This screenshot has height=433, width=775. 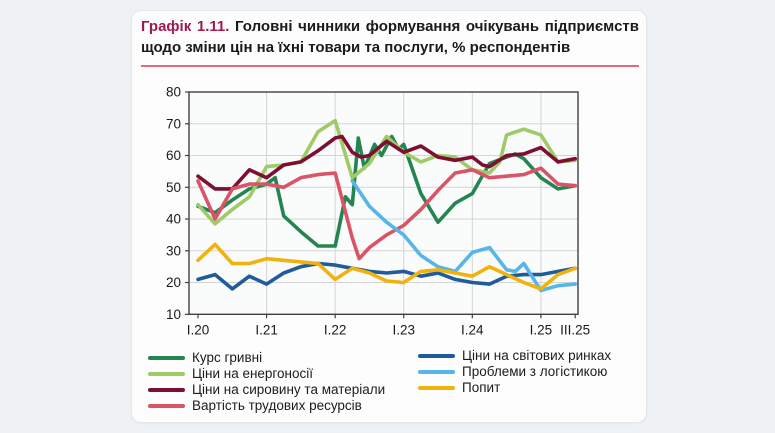 I want to click on legend-item: Ціни на світових ринках, so click(x=514, y=356).